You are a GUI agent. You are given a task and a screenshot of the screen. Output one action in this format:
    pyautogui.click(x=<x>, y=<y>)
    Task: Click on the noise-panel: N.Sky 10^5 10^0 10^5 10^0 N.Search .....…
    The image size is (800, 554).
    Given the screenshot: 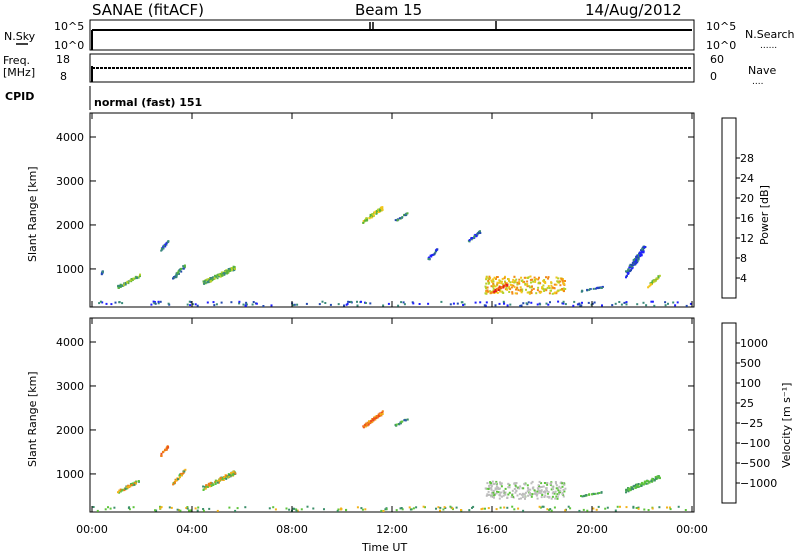 What is the action you would take?
    pyautogui.click(x=399, y=35)
    